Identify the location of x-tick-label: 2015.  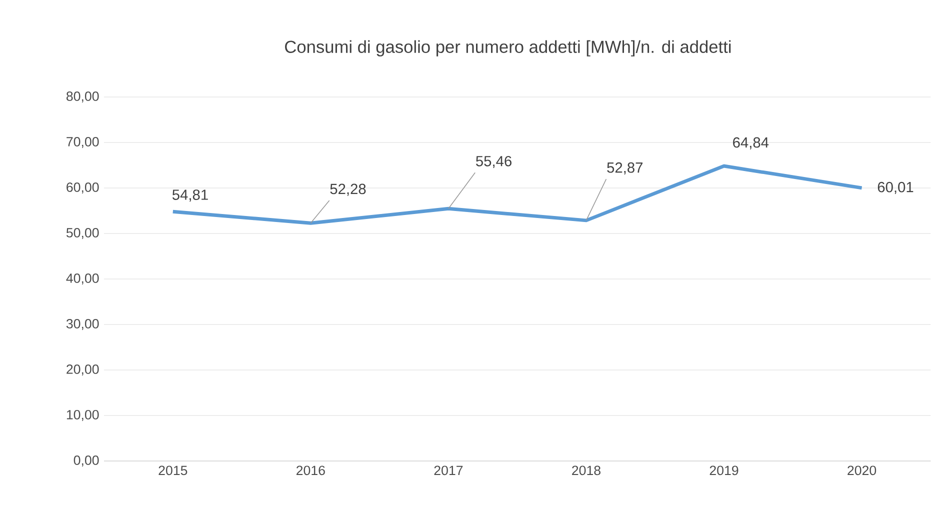
(173, 471).